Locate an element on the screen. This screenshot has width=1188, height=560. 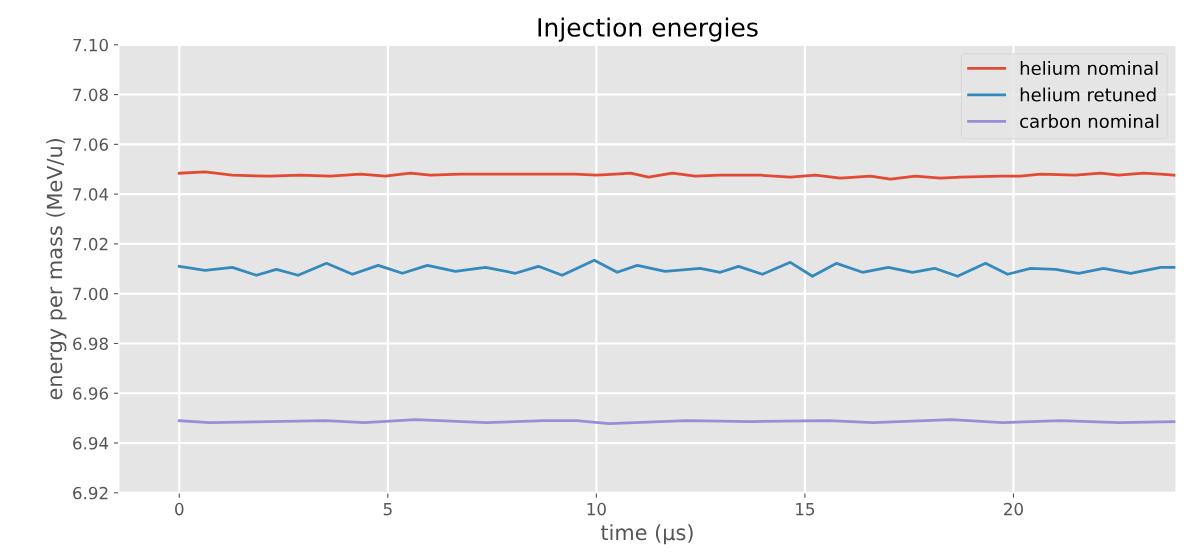
chart-title: Injection energies is located at coordinates (648, 29).